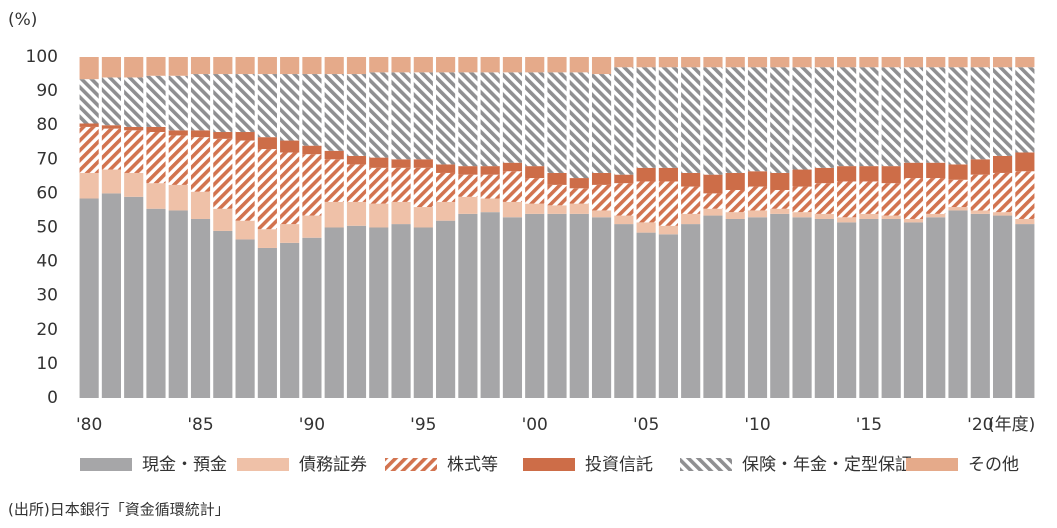 The height and width of the screenshot is (528, 1057). What do you see at coordinates (42, 57) in the screenshot?
I see `y-tick-label: 100` at bounding box center [42, 57].